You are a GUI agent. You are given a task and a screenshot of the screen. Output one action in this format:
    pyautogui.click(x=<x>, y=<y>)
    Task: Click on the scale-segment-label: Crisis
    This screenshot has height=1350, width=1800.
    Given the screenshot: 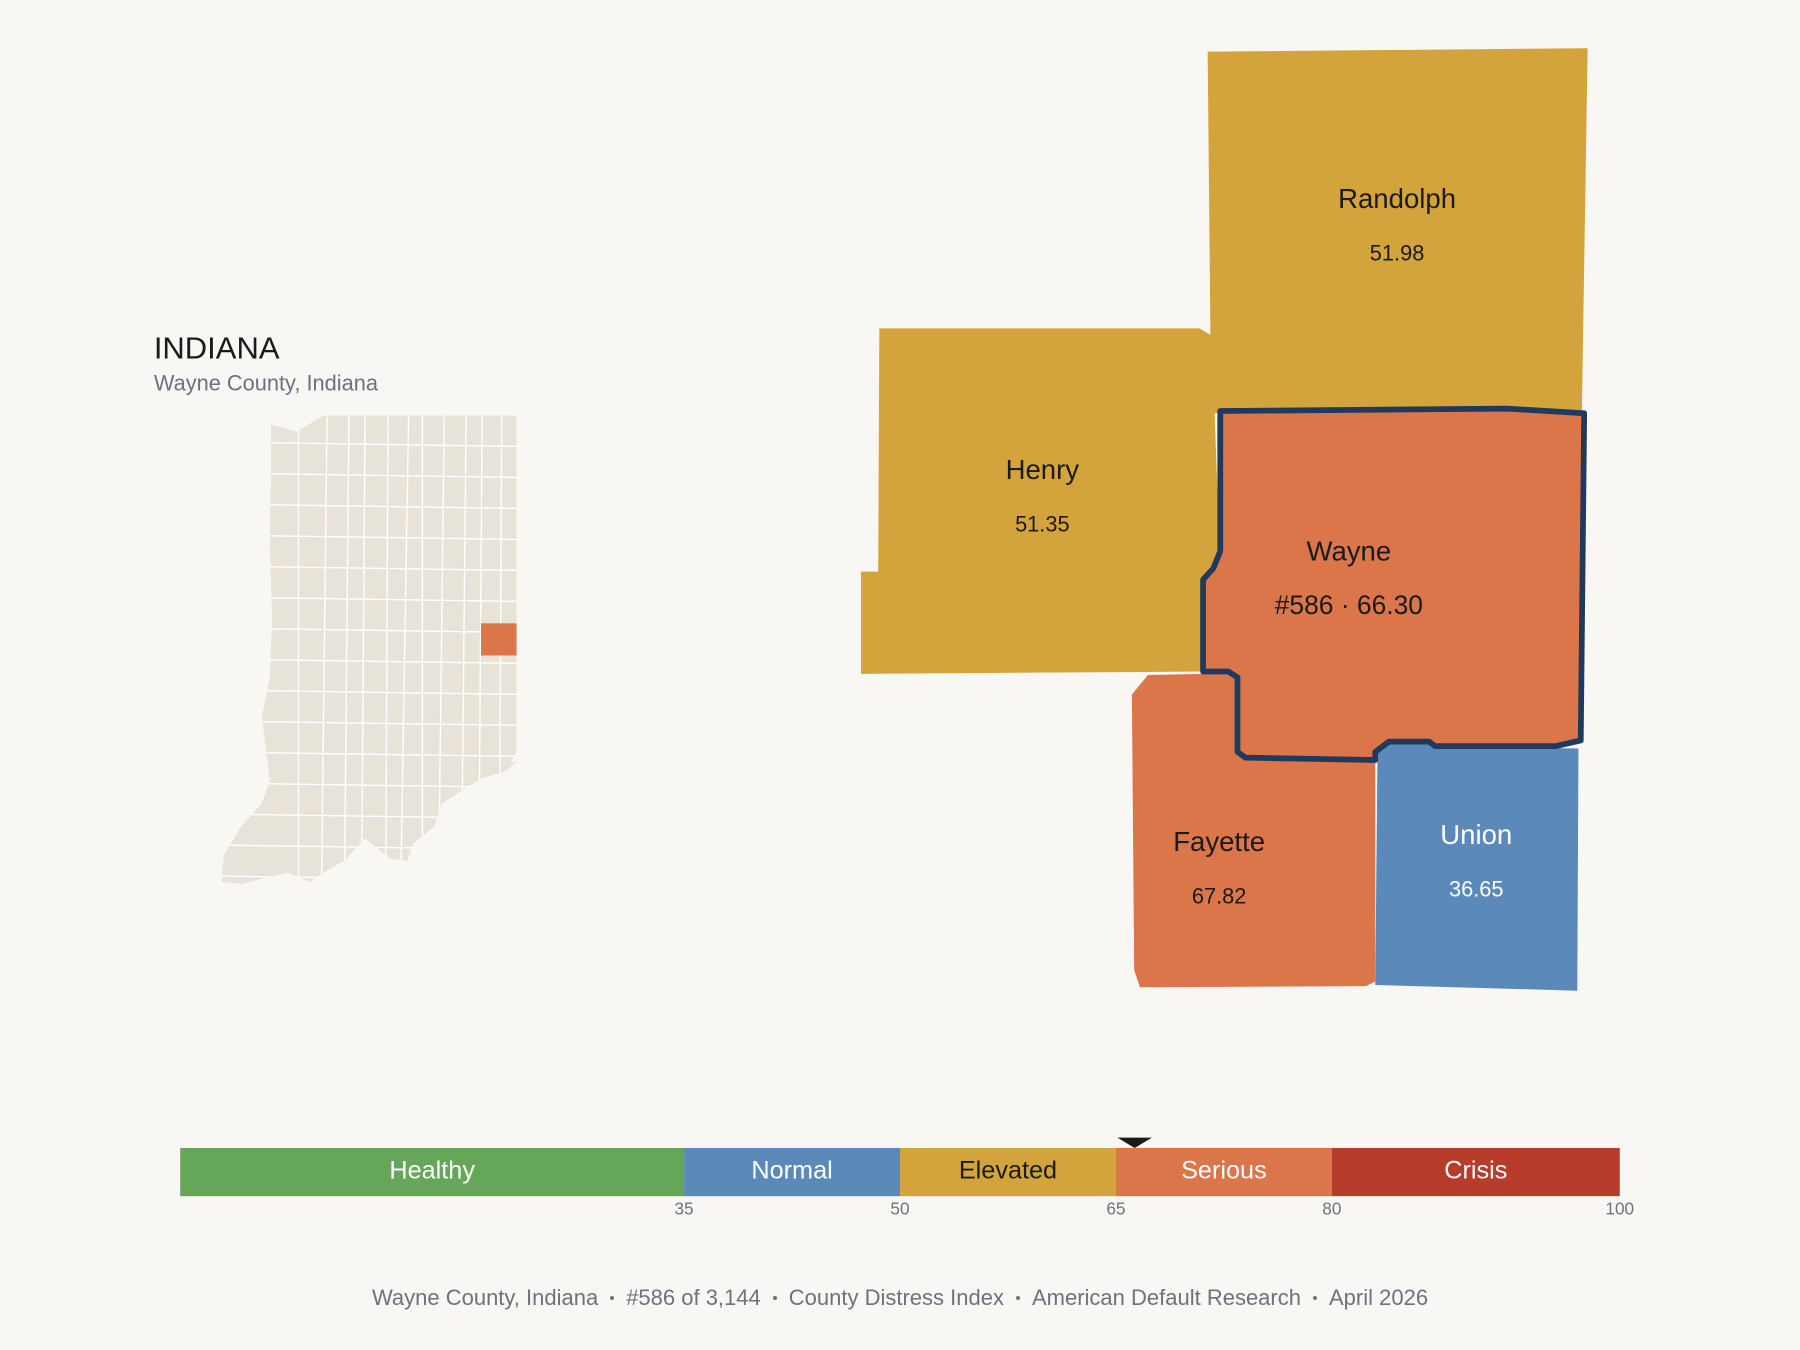 What is the action you would take?
    pyautogui.click(x=1475, y=1171)
    